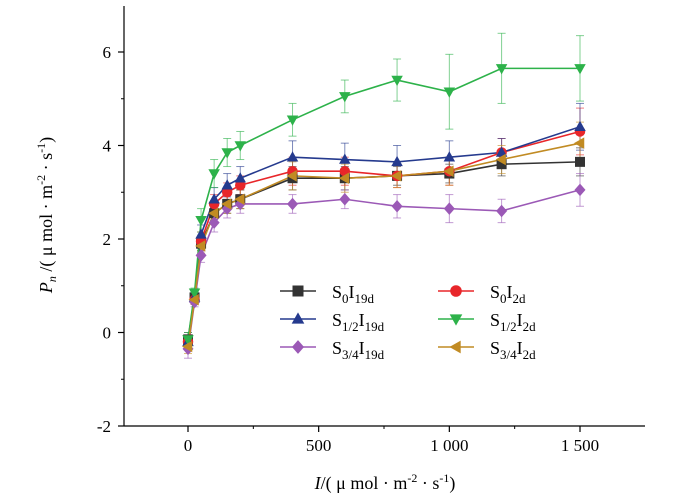 The height and width of the screenshot is (499, 700). What do you see at coordinates (358, 322) in the screenshot?
I see `legend-item-3-label: S1/2I19d` at bounding box center [358, 322].